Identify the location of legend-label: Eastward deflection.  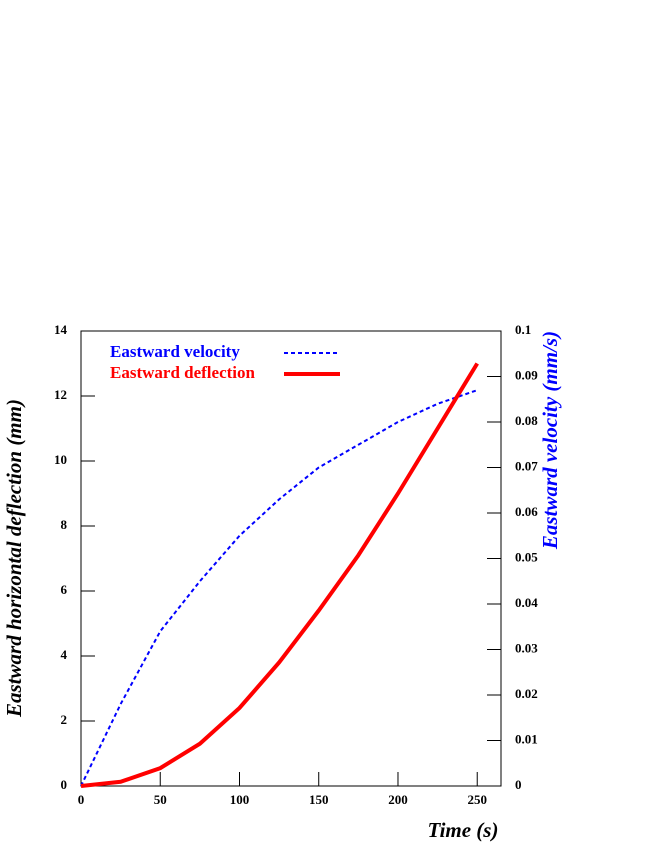
(183, 372).